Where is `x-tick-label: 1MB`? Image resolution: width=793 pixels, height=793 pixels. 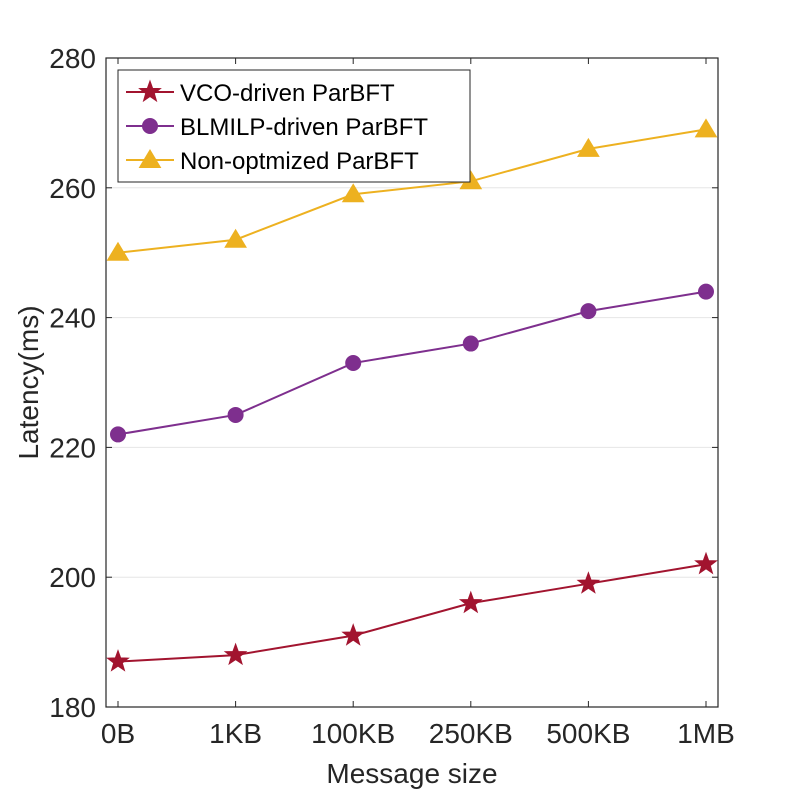 x-tick-label: 1MB is located at coordinates (706, 733).